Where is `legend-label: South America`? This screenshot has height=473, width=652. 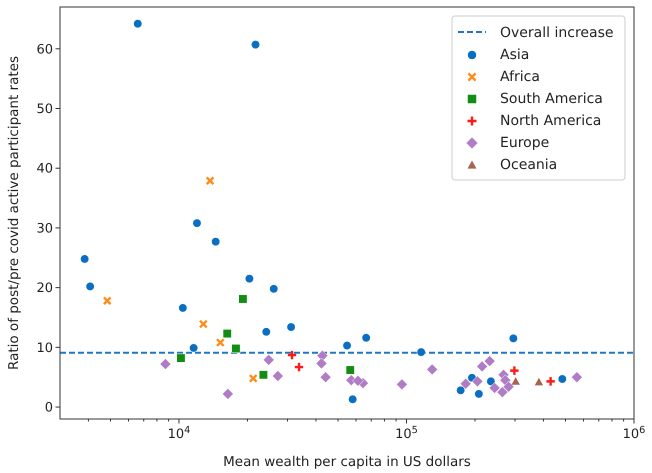 legend-label: South America is located at coordinates (551, 99).